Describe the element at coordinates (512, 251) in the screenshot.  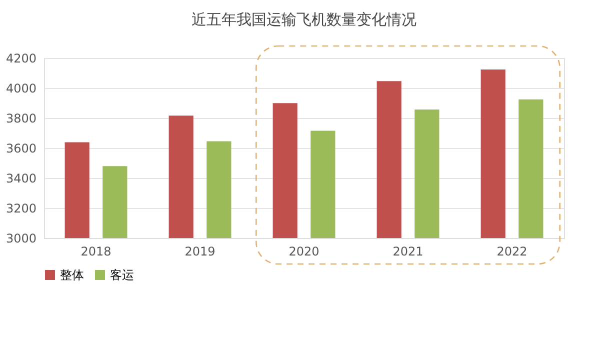
I see `x-tick-label: 2022` at that location.